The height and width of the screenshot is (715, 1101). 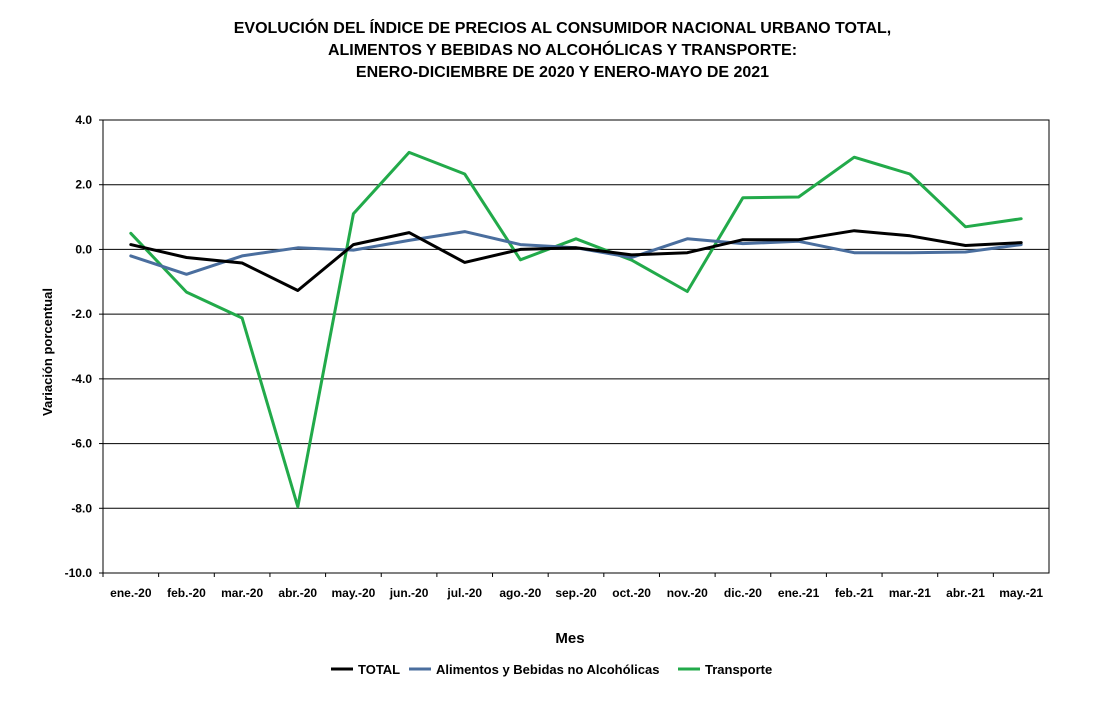 What do you see at coordinates (576, 260) in the screenshot?
I see `series-line-total` at bounding box center [576, 260].